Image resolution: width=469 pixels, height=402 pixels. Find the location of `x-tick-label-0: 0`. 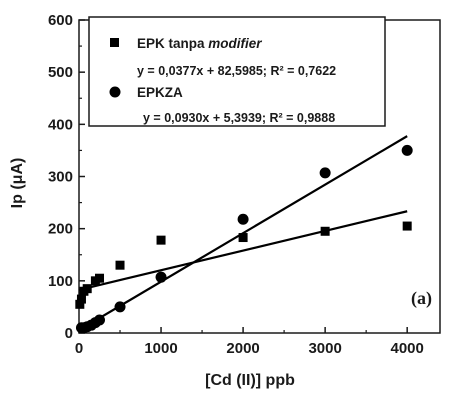

x-tick-label-0: 0 is located at coordinates (79, 348).